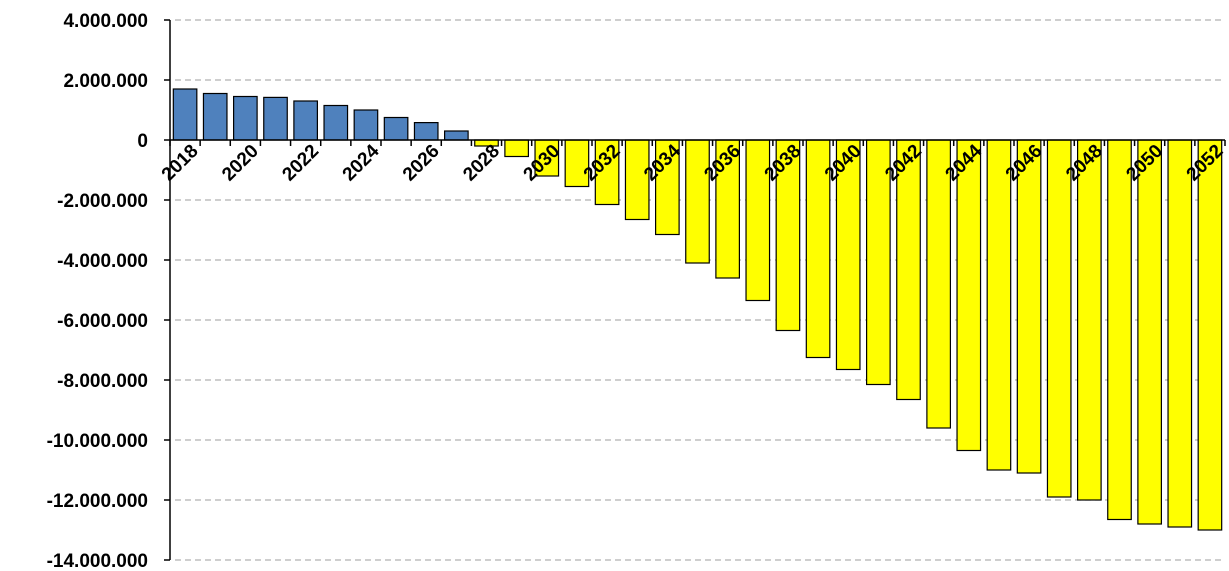 The width and height of the screenshot is (1229, 571). Describe the element at coordinates (366, 125) in the screenshot. I see `bar-2024` at that location.